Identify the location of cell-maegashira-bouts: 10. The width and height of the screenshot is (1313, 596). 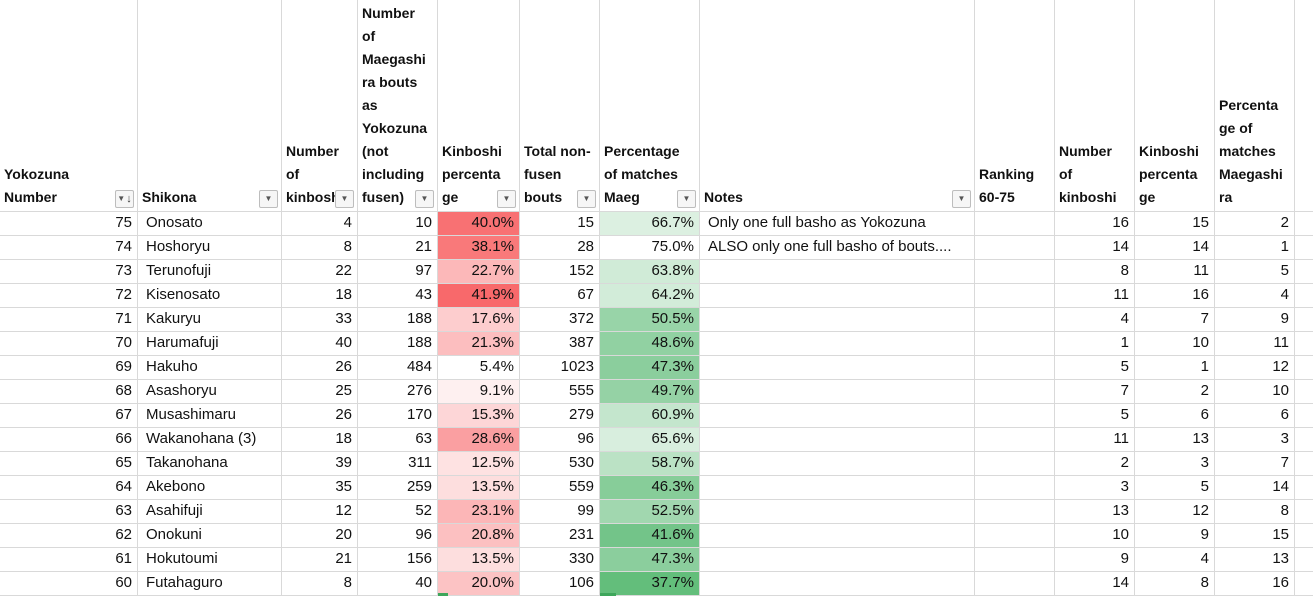
(398, 223).